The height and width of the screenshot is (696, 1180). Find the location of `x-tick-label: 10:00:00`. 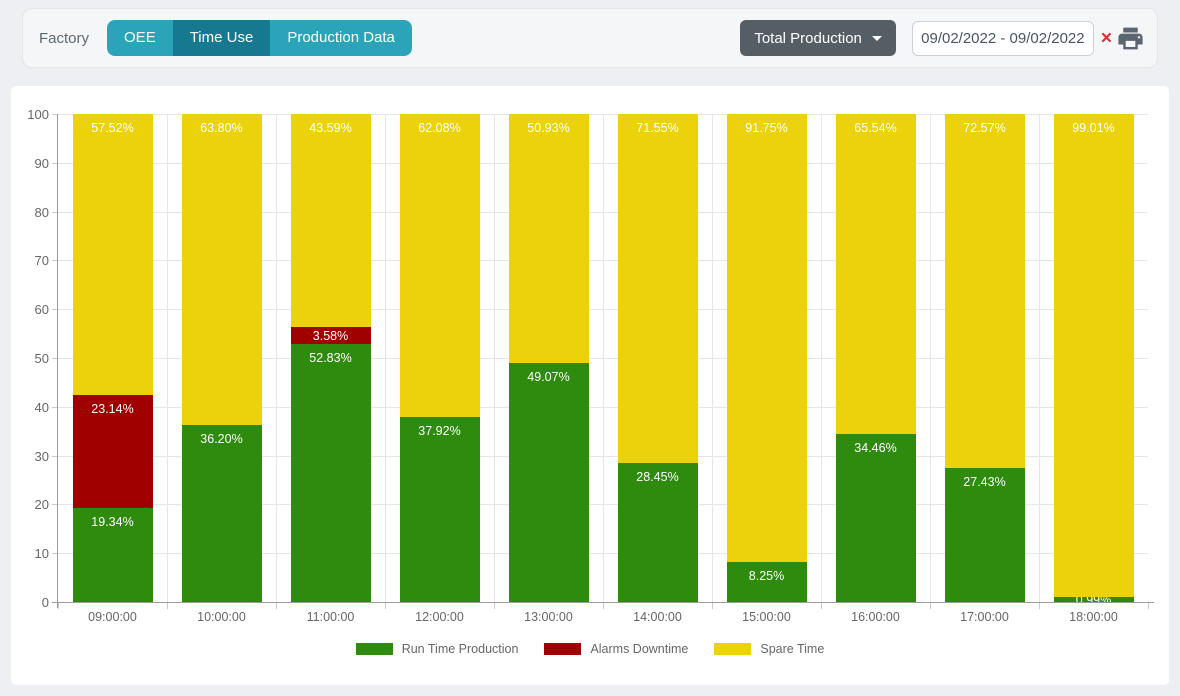

x-tick-label: 10:00:00 is located at coordinates (221, 617).